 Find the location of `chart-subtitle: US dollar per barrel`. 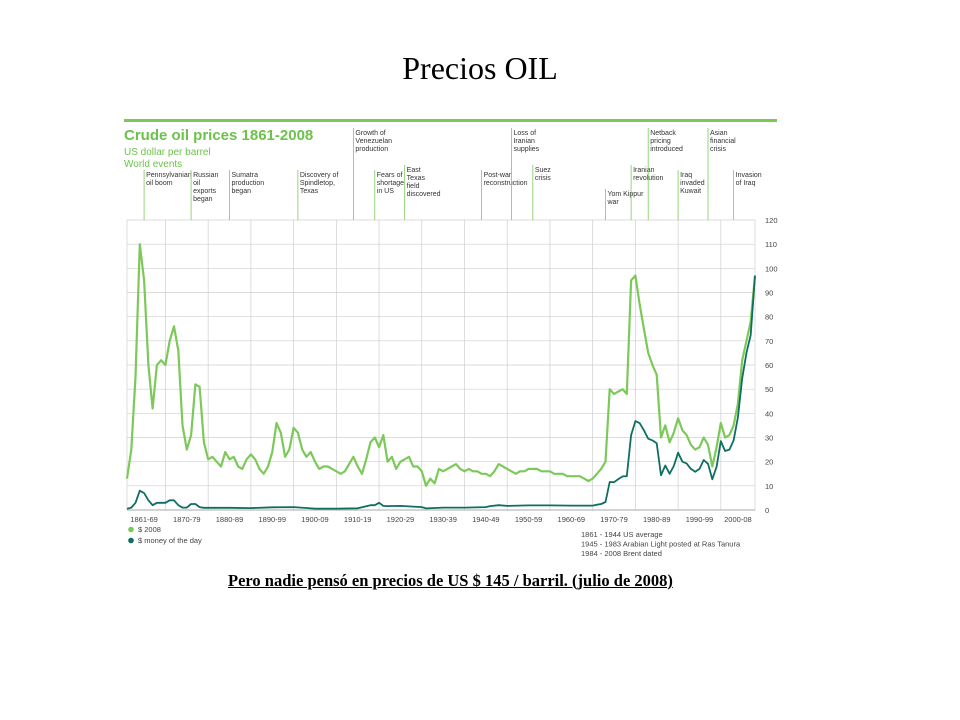

chart-subtitle: US dollar per barrel is located at coordinates (167, 152).